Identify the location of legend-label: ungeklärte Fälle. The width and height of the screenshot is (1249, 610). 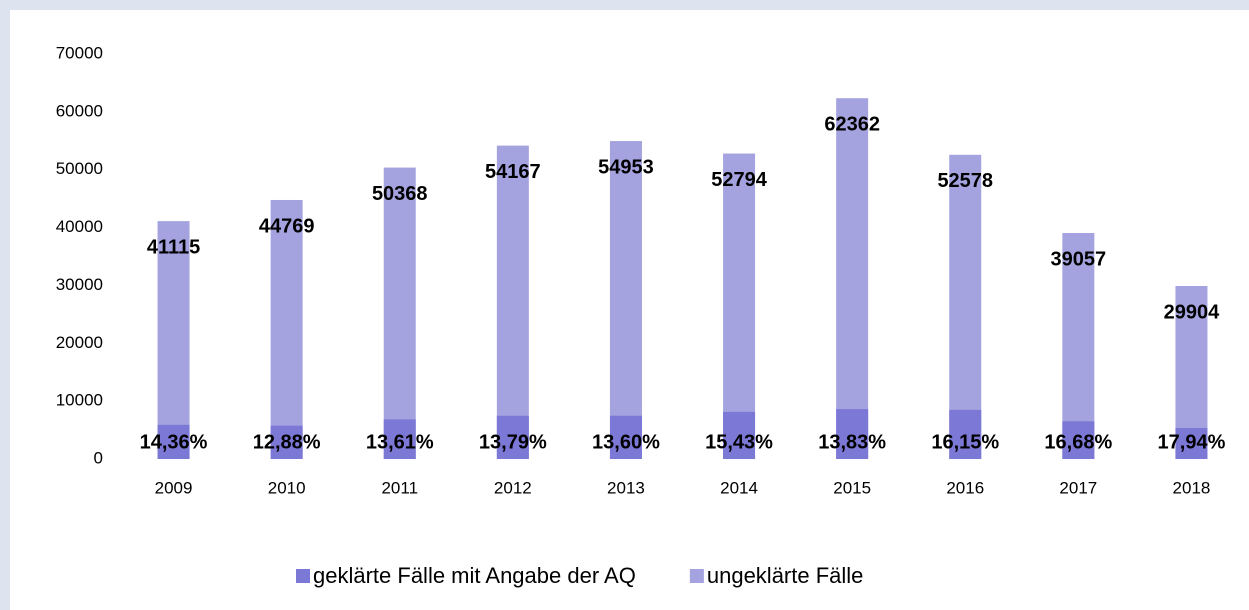
(785, 575).